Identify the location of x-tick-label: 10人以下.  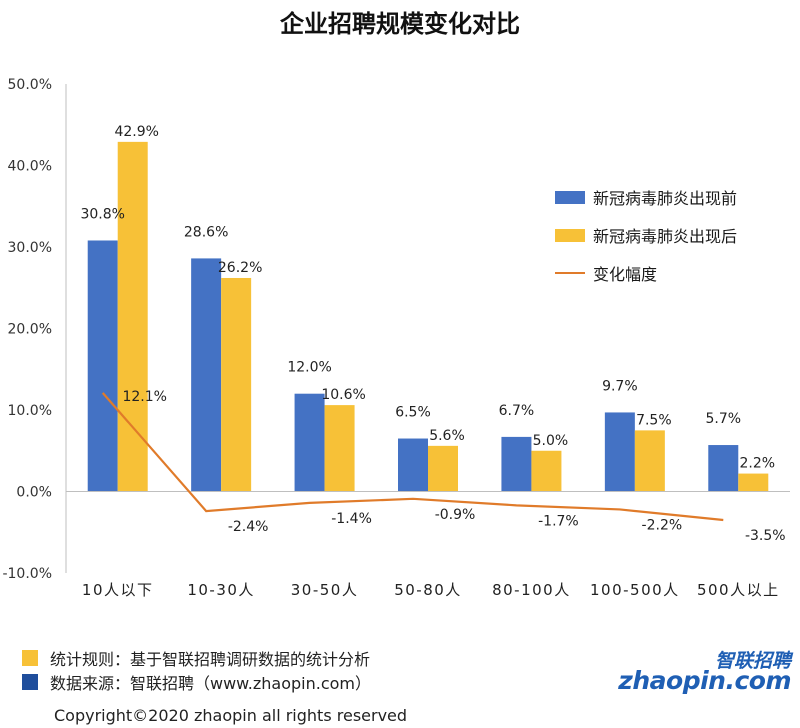
(118, 590).